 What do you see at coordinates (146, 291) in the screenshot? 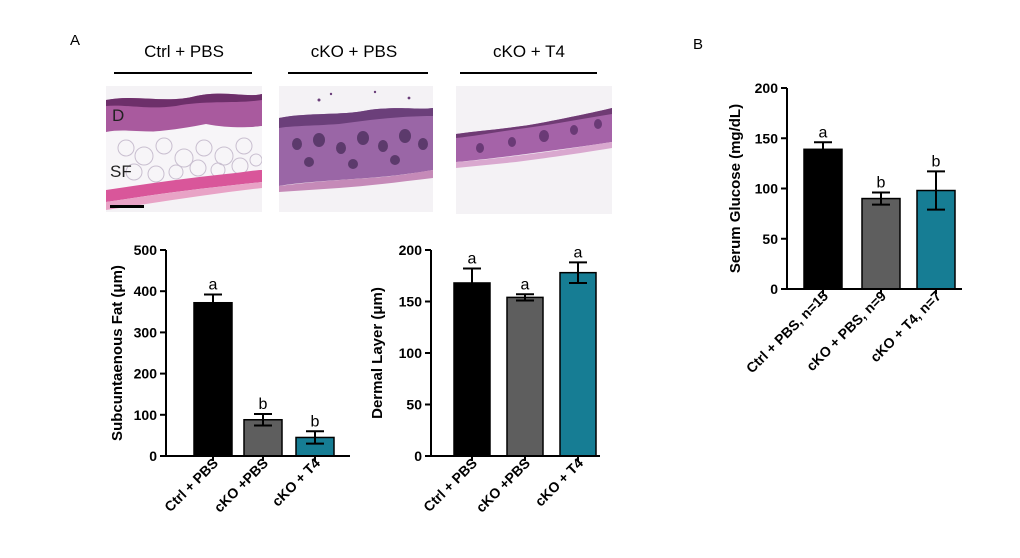
I see `y-tick-label: 400` at bounding box center [146, 291].